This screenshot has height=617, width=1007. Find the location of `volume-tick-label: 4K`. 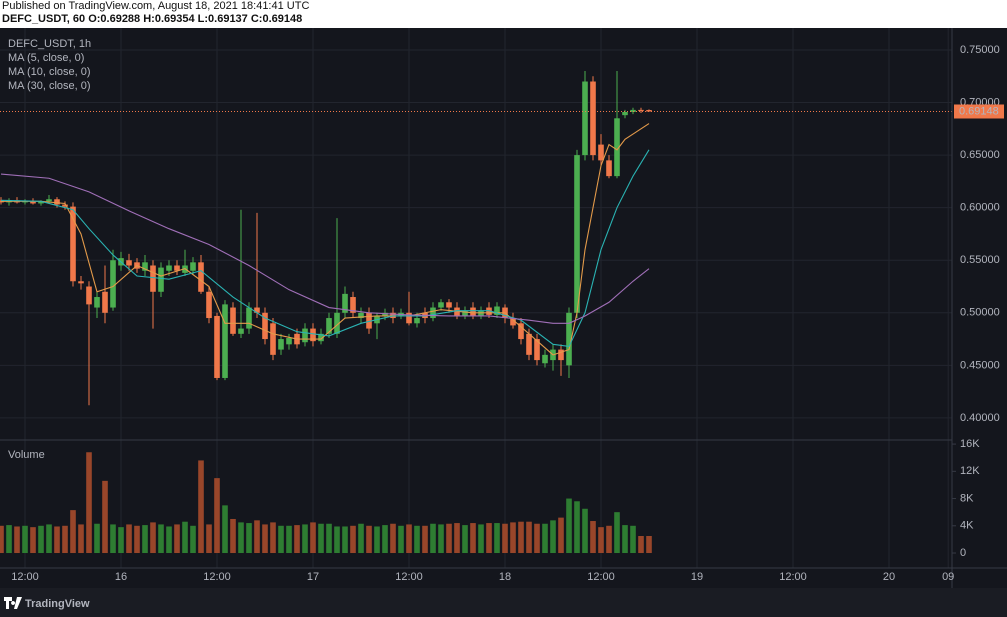

volume-tick-label: 4K is located at coordinates (967, 526).